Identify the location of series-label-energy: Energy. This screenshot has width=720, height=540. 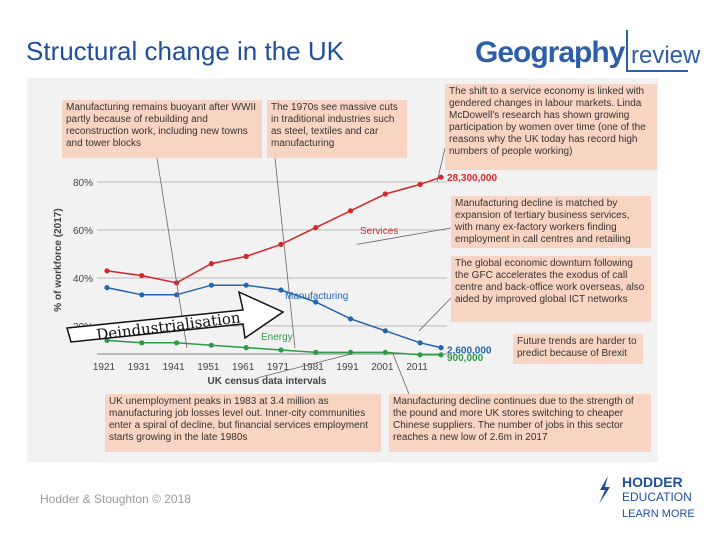
(277, 337).